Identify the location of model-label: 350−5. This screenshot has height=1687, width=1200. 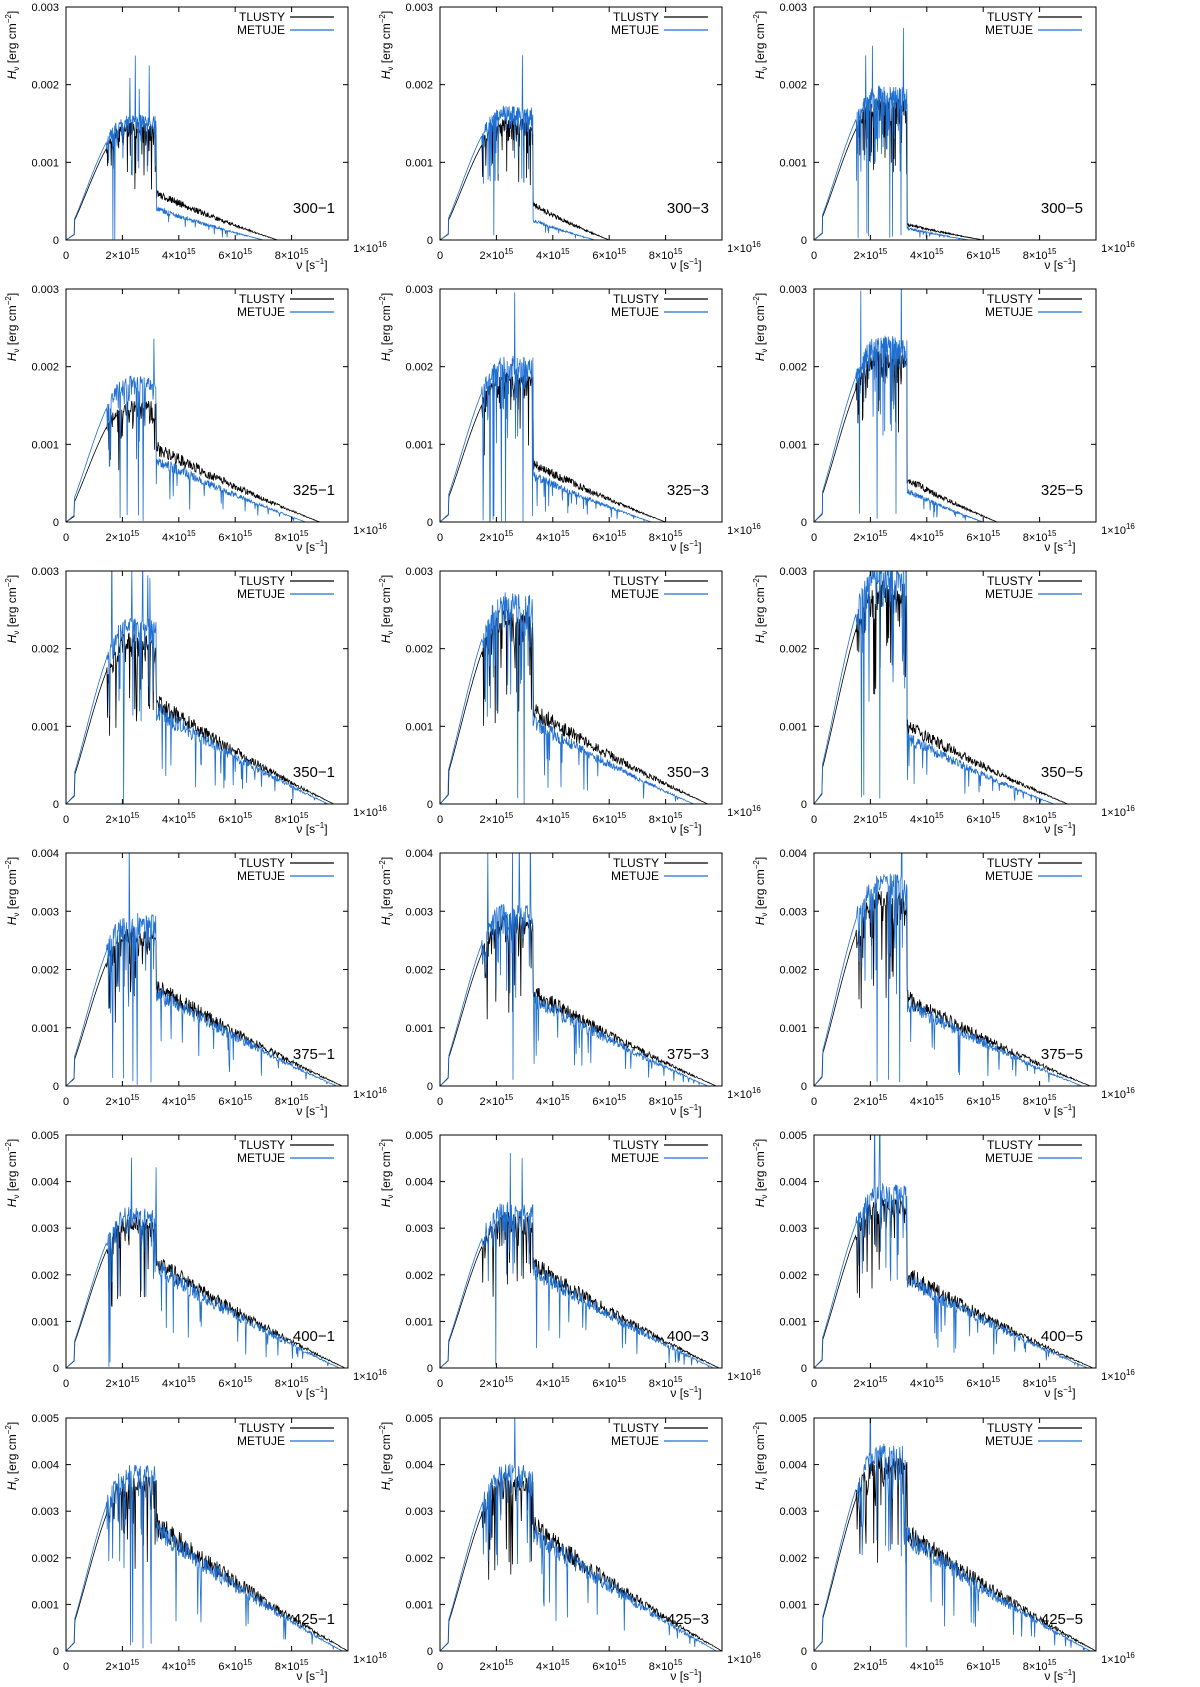
(1062, 772).